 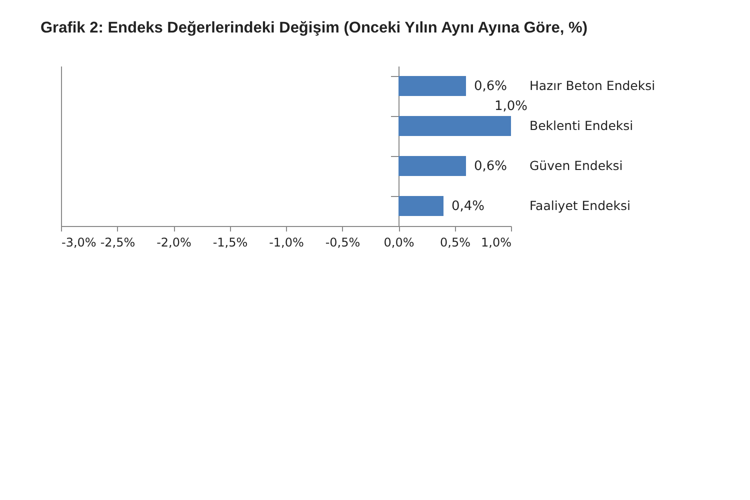 What do you see at coordinates (468, 206) in the screenshot?
I see `data-label: 0,4%` at bounding box center [468, 206].